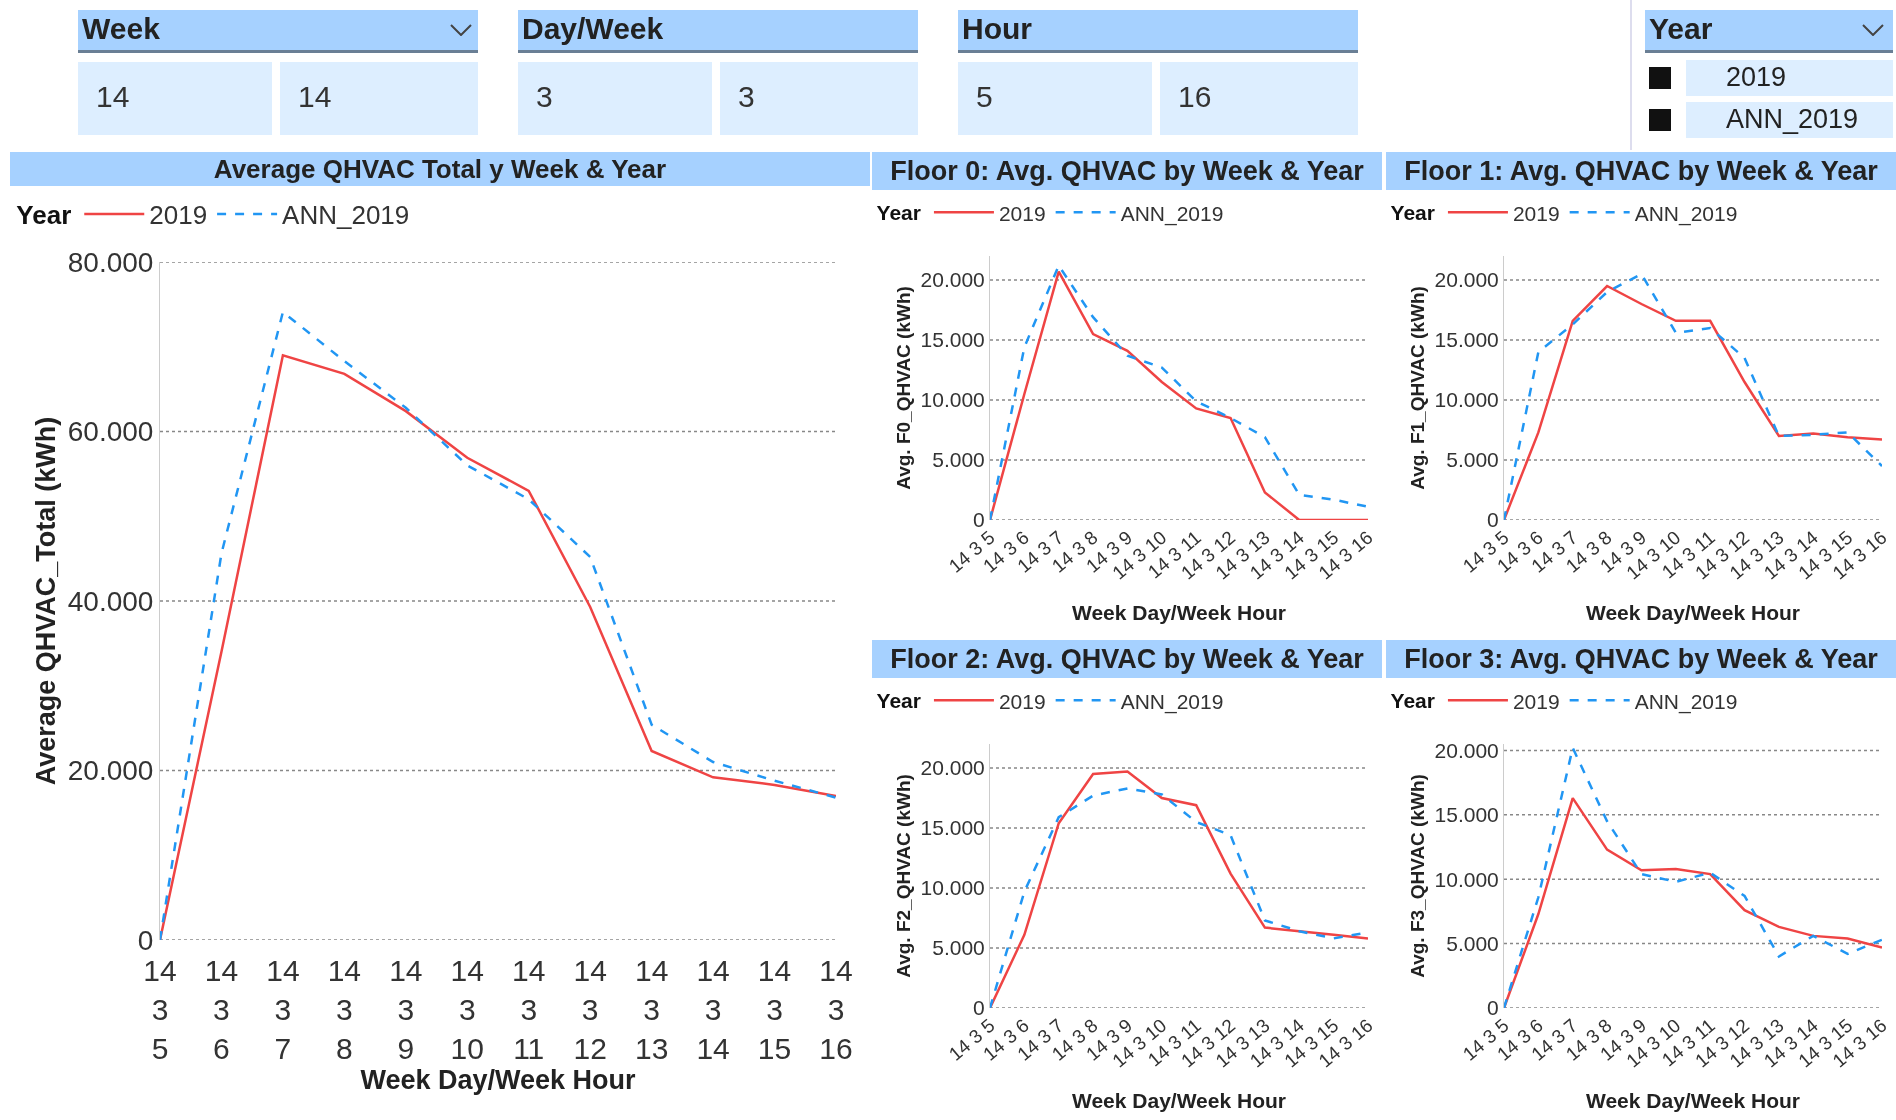 This screenshot has height=1120, width=1896. I want to click on chart-title: Average QHVAC Total y Week & Year, so click(440, 169).